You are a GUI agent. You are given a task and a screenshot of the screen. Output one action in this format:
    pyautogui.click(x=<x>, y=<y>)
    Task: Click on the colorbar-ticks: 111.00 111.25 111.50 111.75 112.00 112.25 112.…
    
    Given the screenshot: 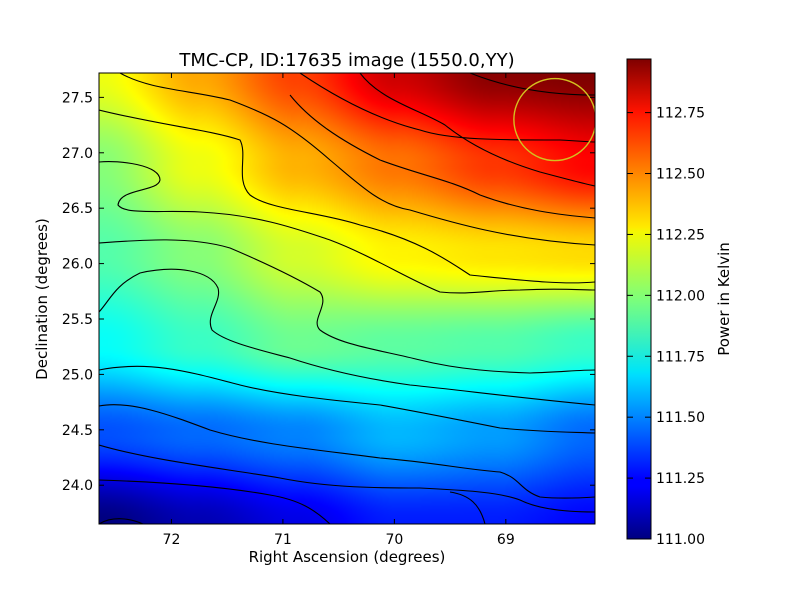 What is the action you would take?
    pyautogui.click(x=666, y=327)
    